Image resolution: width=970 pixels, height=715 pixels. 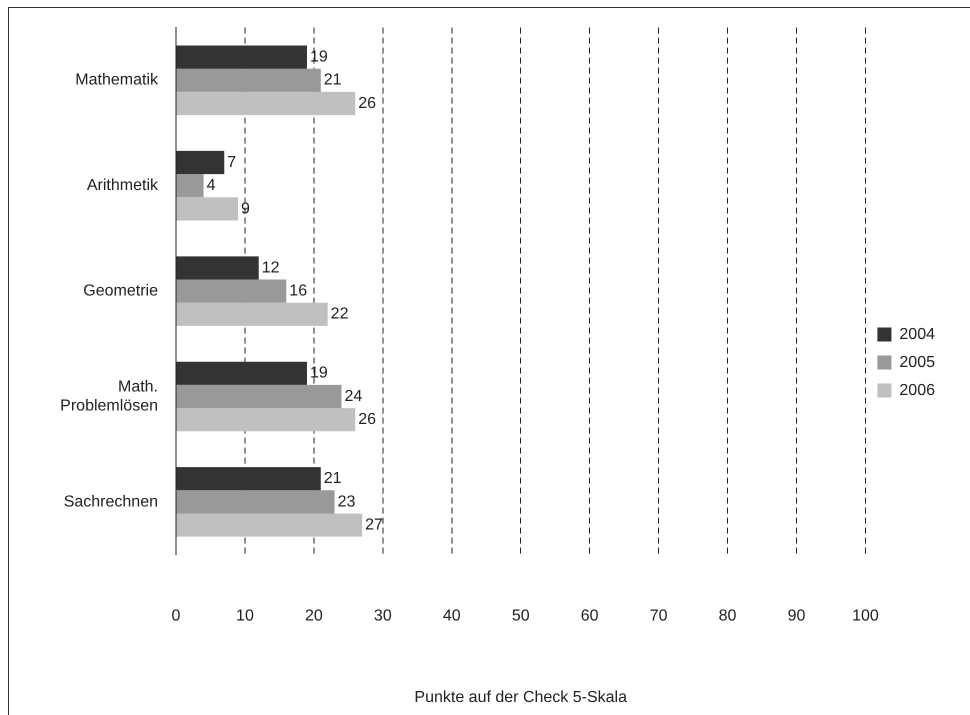 What do you see at coordinates (122, 185) in the screenshot?
I see `y-tick-label: Arithmetik` at bounding box center [122, 185].